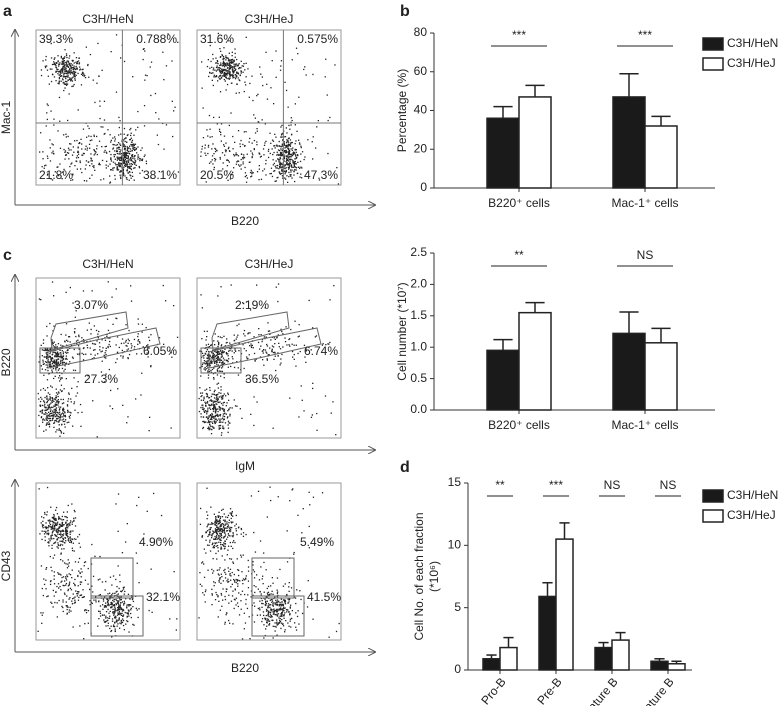  Describe the element at coordinates (56, 175) in the screenshot. I see `quadrant-percent: 21.8%` at that location.